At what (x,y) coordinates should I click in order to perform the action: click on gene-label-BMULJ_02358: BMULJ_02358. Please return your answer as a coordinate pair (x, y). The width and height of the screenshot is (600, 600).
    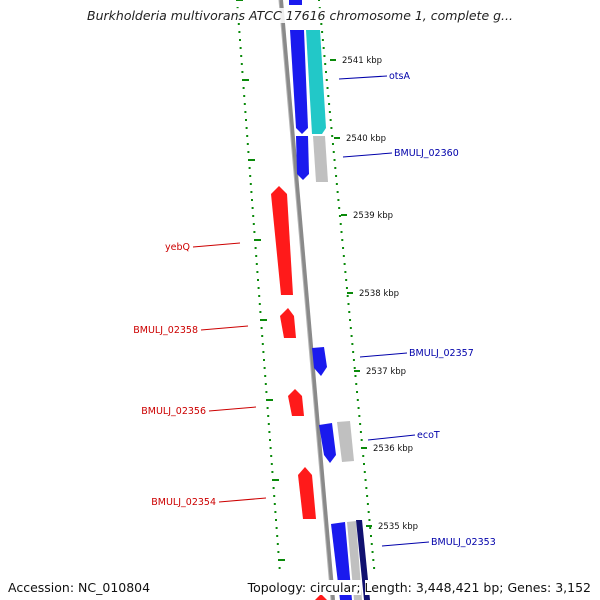
    Looking at the image, I should click on (191, 330).